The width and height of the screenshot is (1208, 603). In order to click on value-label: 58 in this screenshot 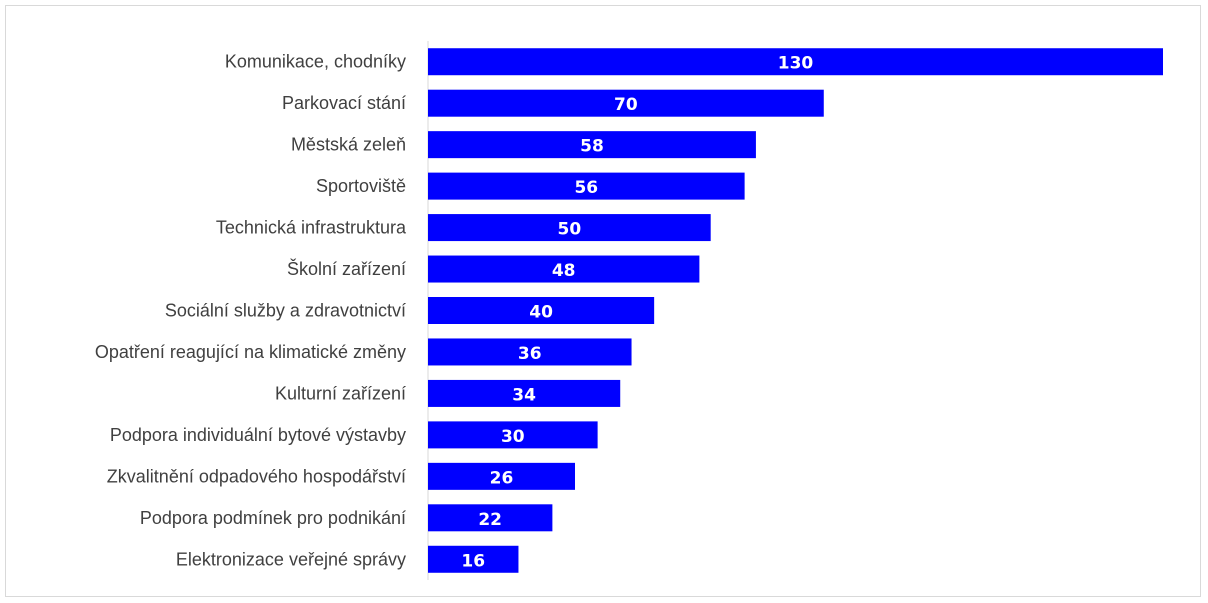, I will do `click(592, 147)`.